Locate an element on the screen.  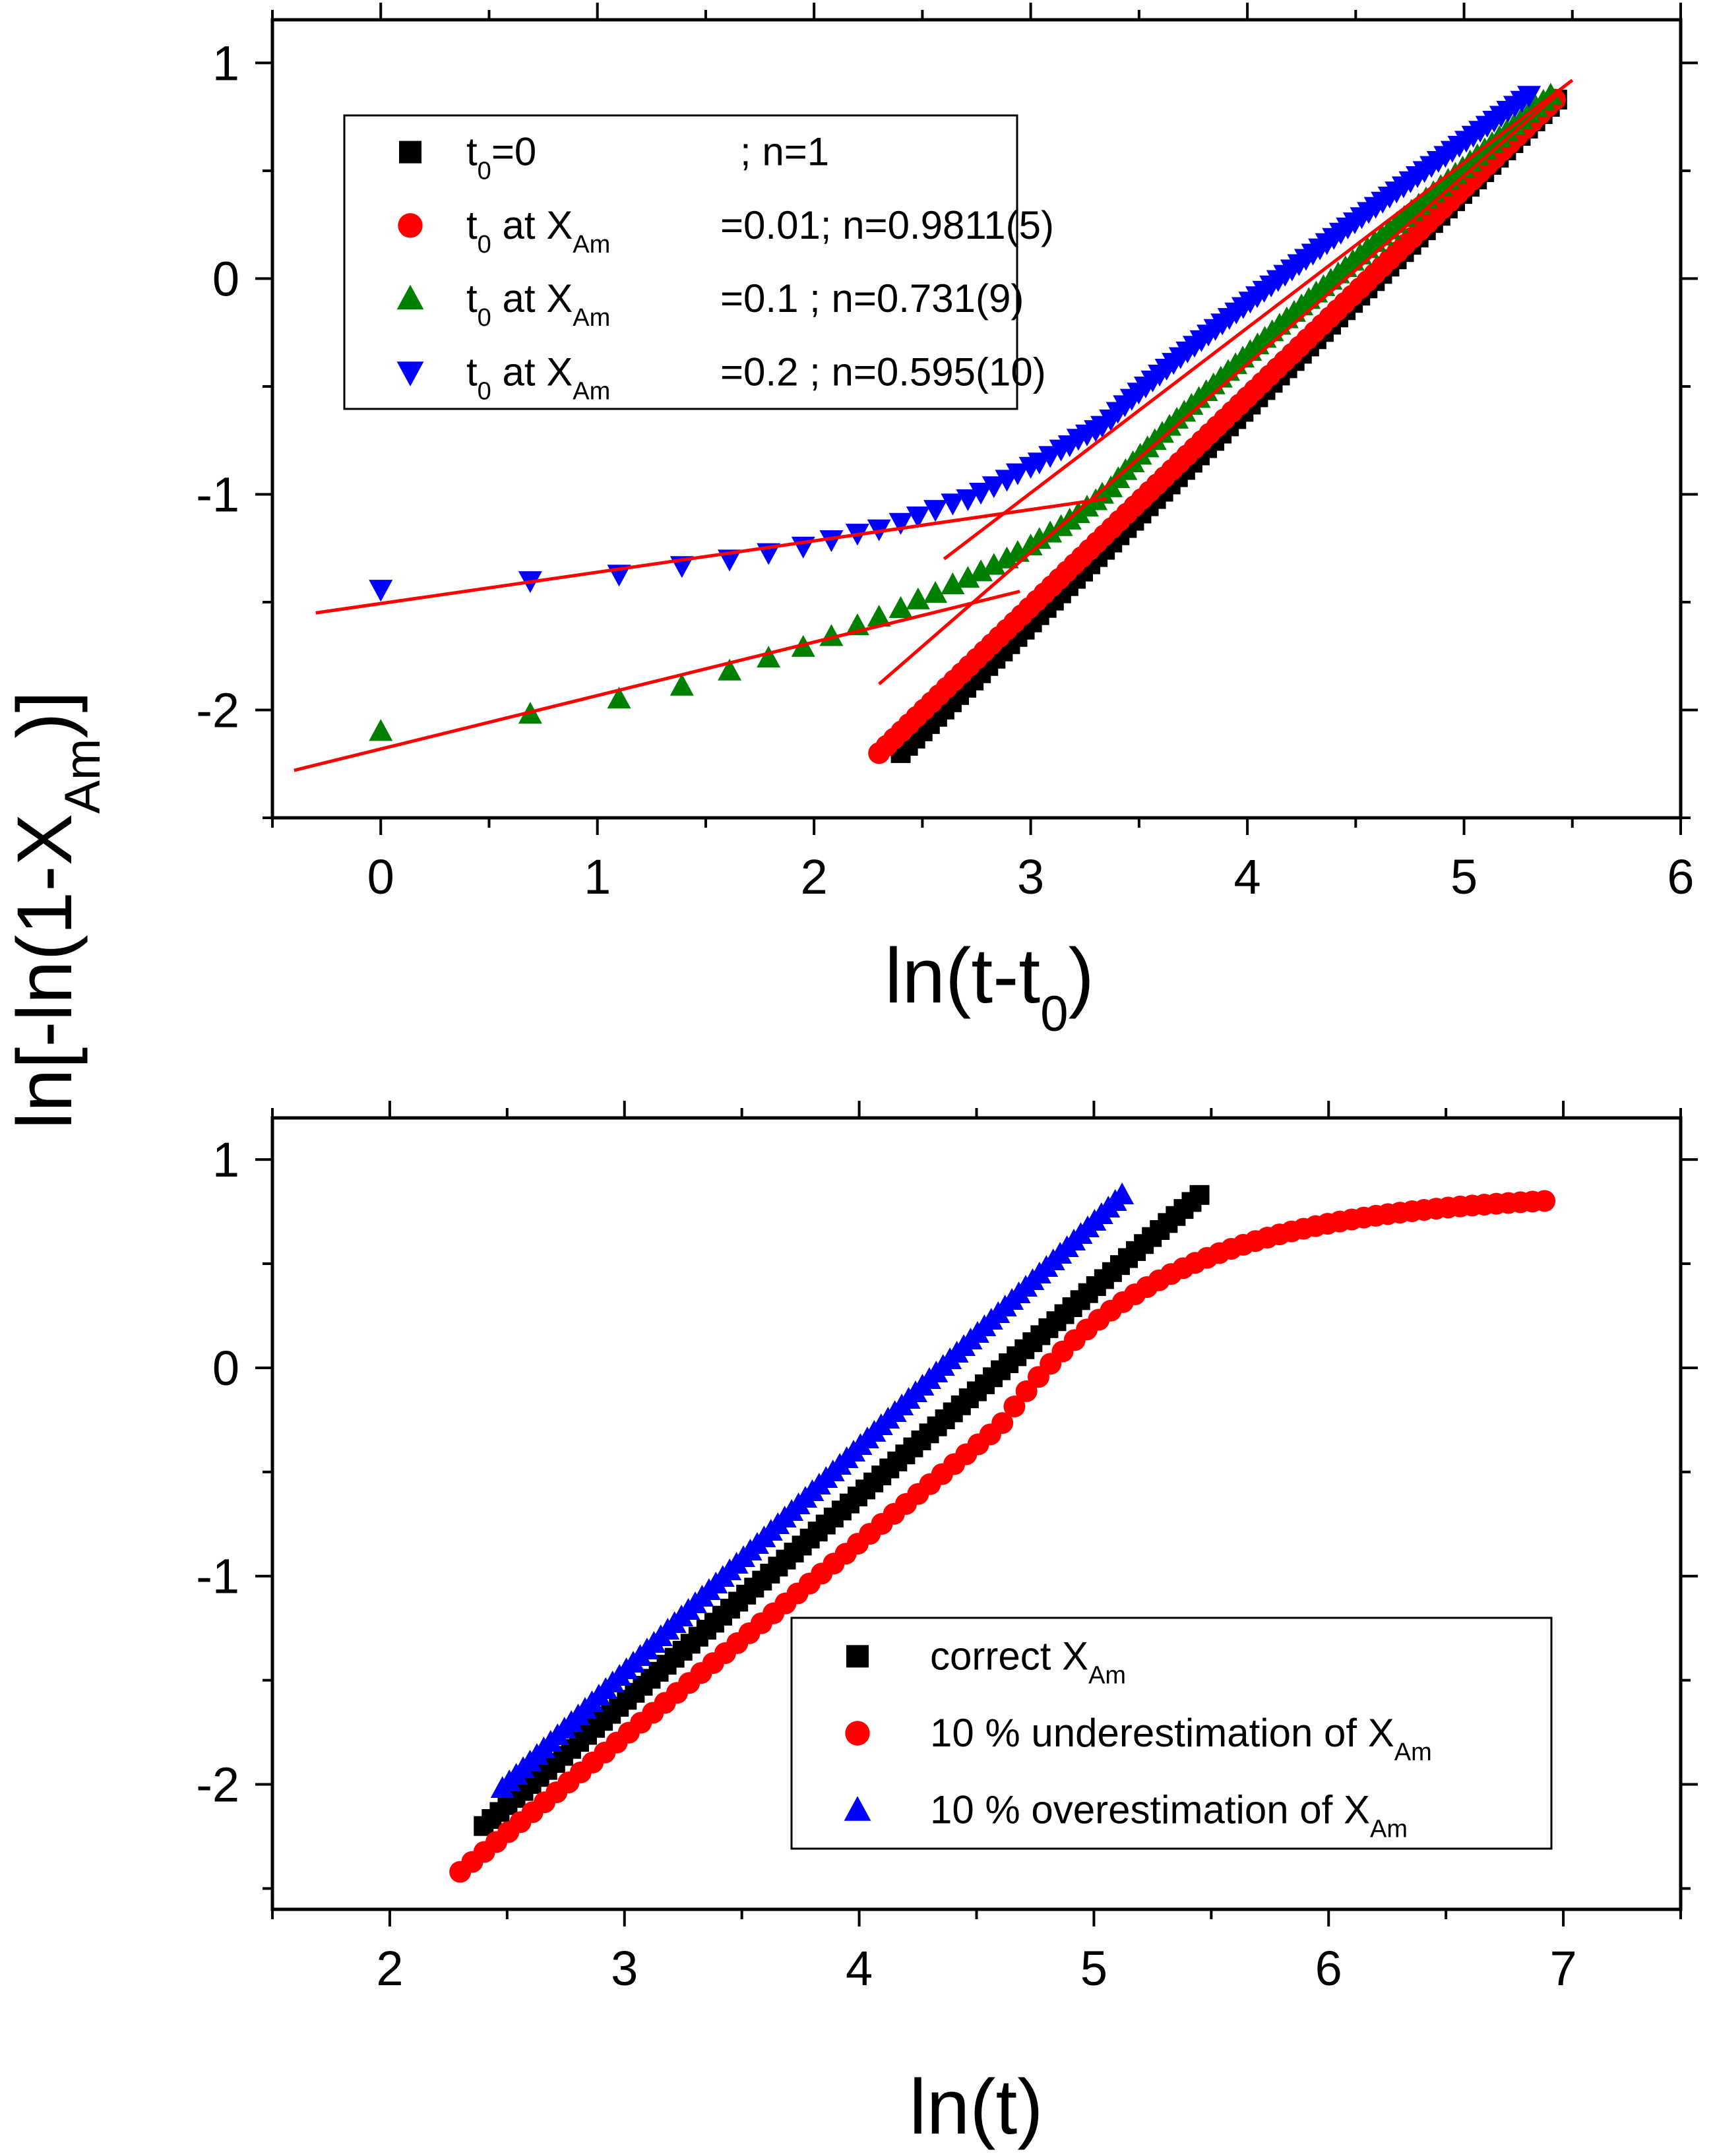
legend-label: correct XAm is located at coordinates (1028, 1661).